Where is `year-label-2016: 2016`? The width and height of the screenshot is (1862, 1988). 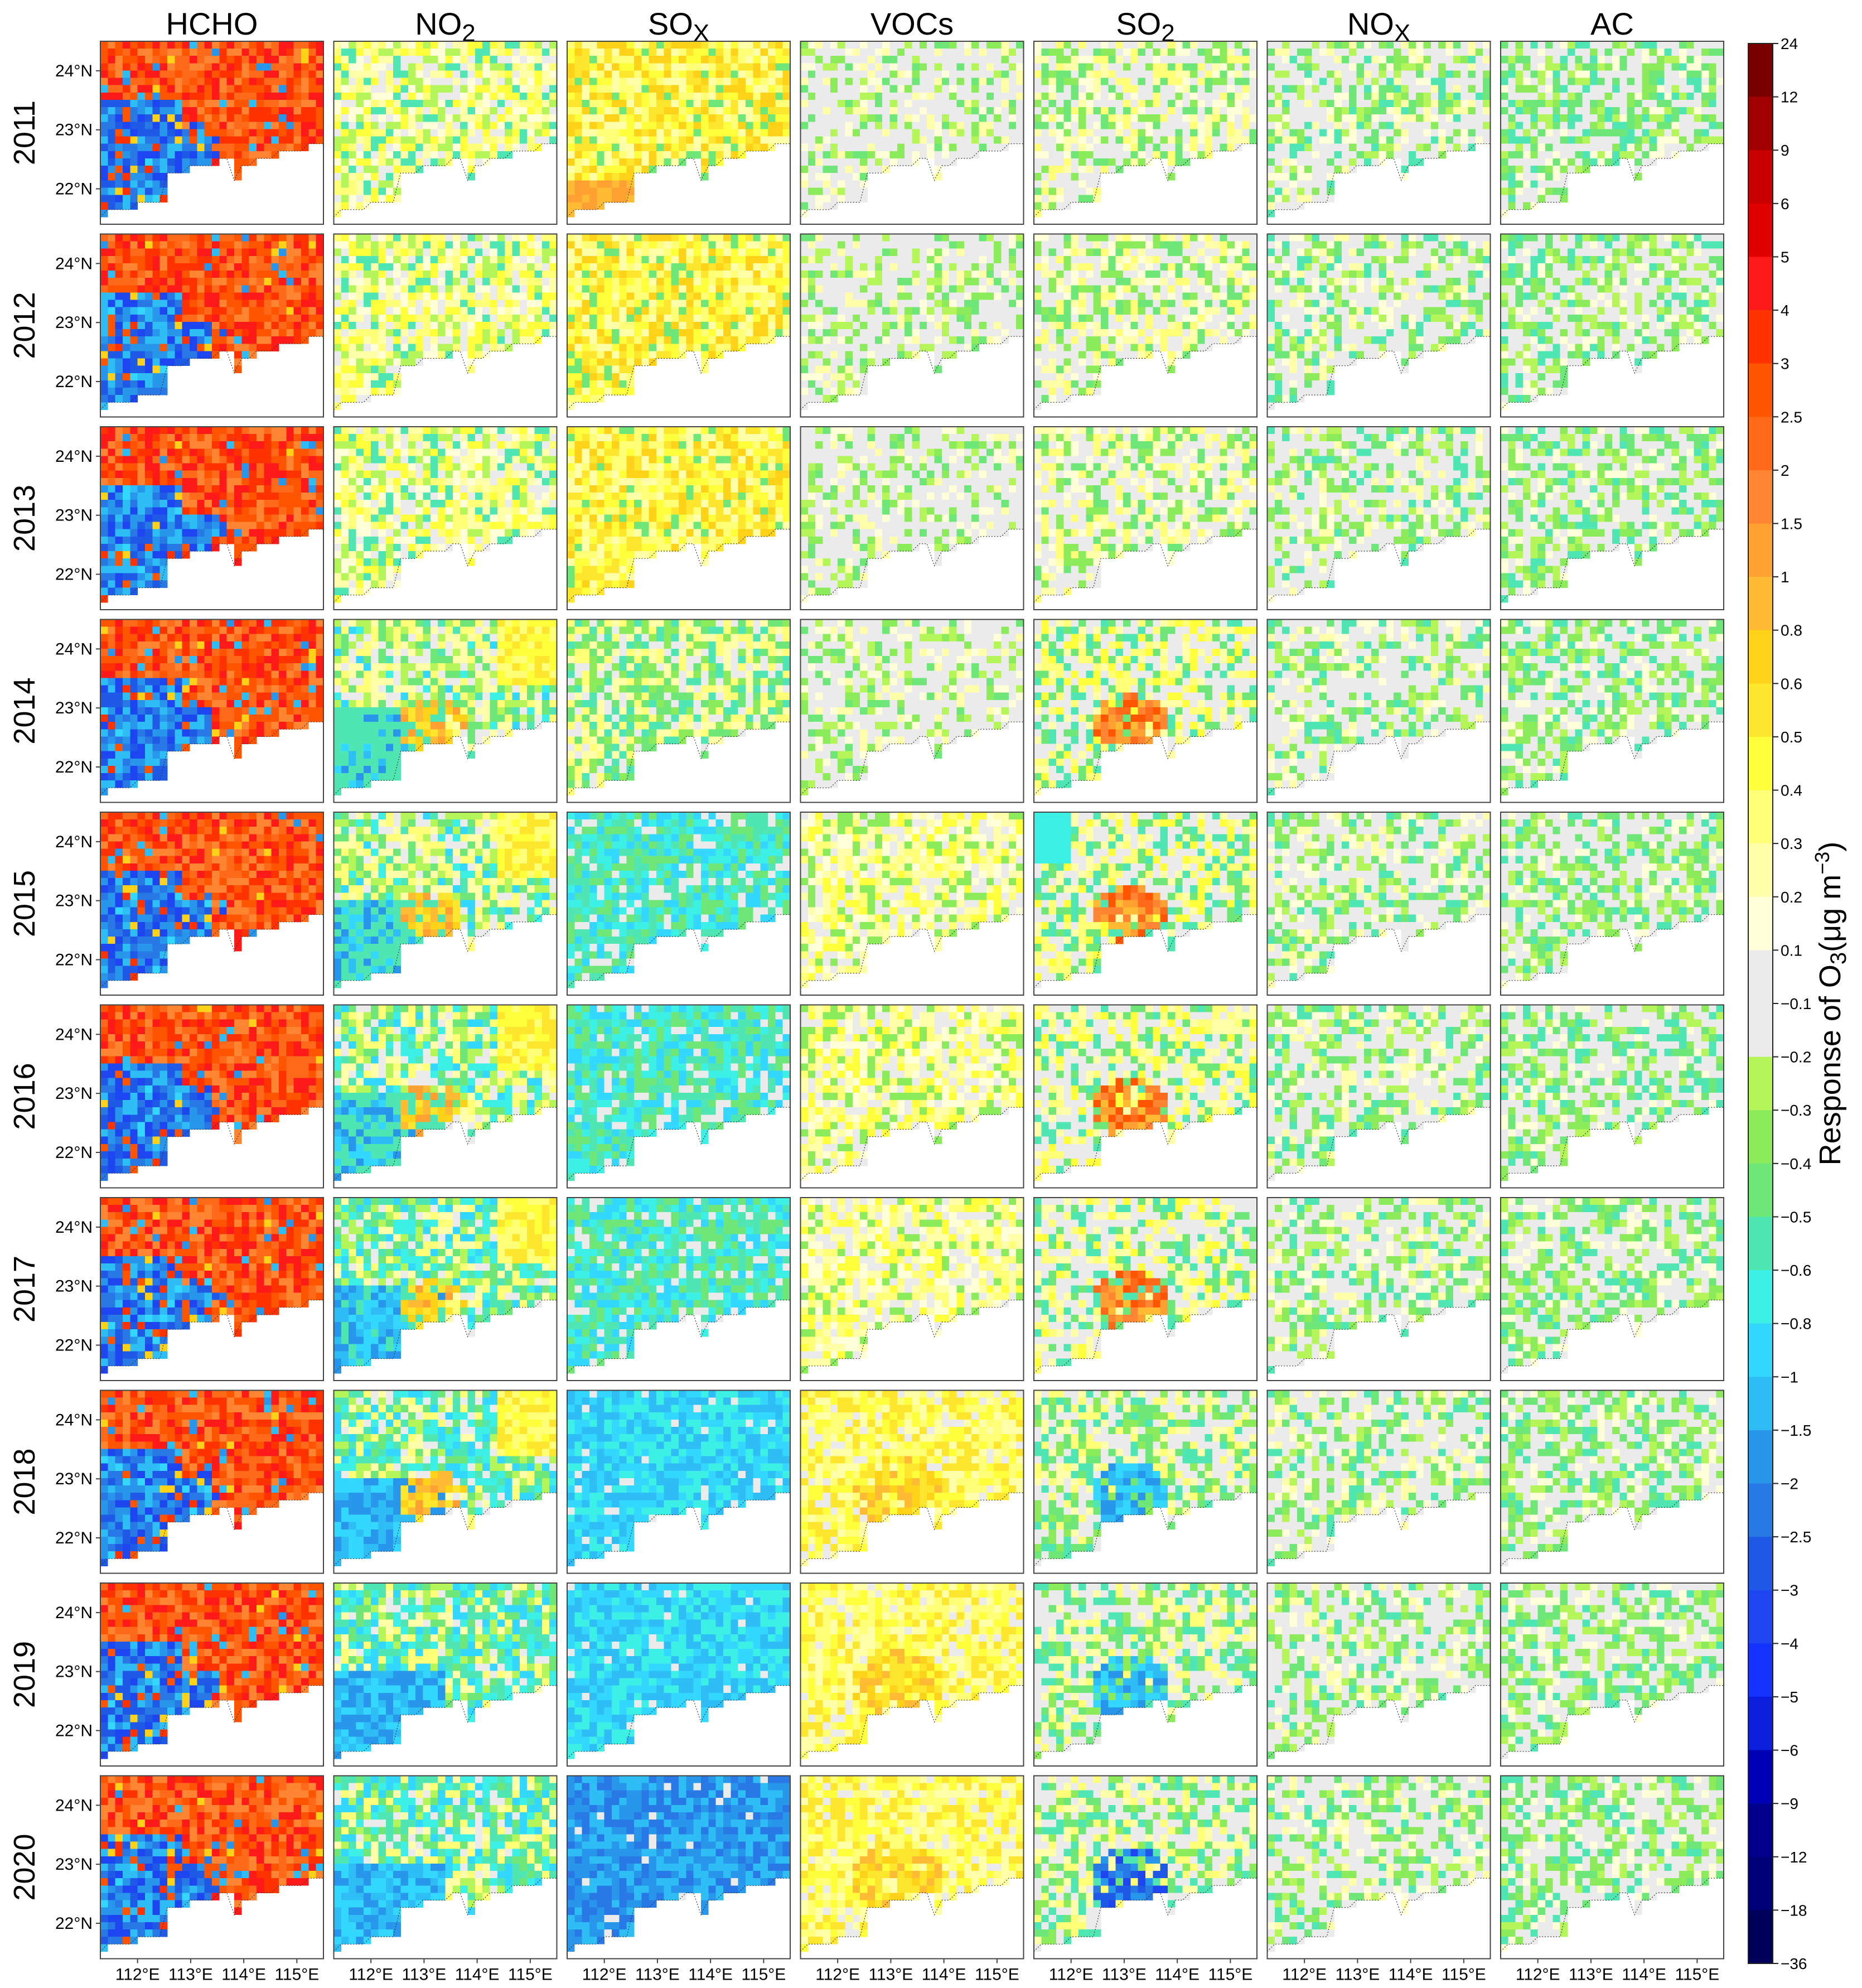
year-label-2016: 2016 is located at coordinates (24, 1096).